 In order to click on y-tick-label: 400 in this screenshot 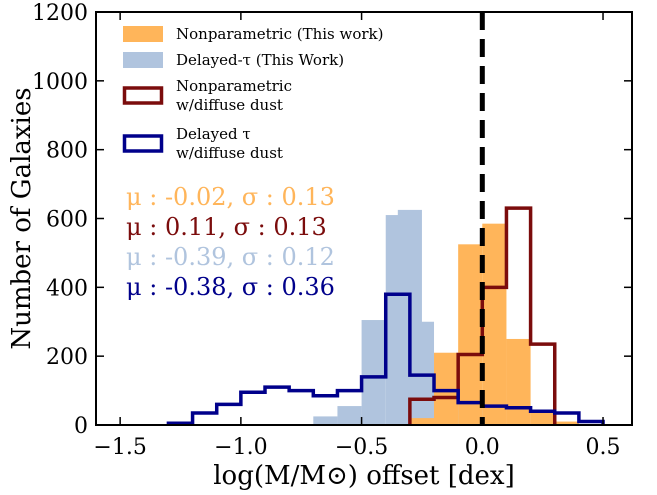, I will do `click(67, 288)`.